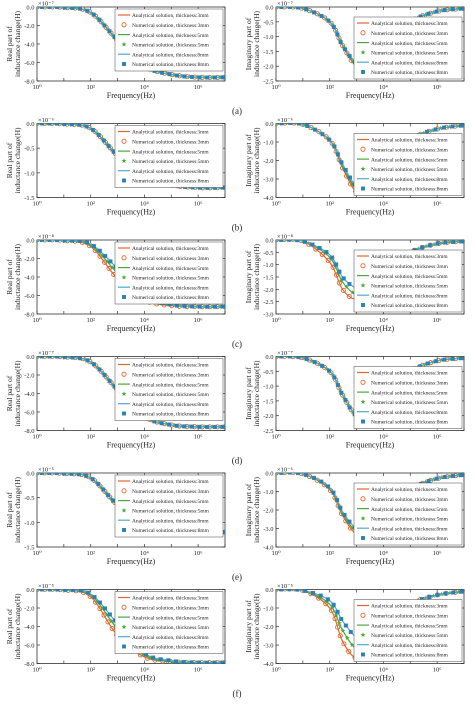 The width and height of the screenshot is (474, 706). What do you see at coordinates (252, 626) in the screenshot?
I see `y-axis-label: Imaginary part ofinductance change(H)` at bounding box center [252, 626].